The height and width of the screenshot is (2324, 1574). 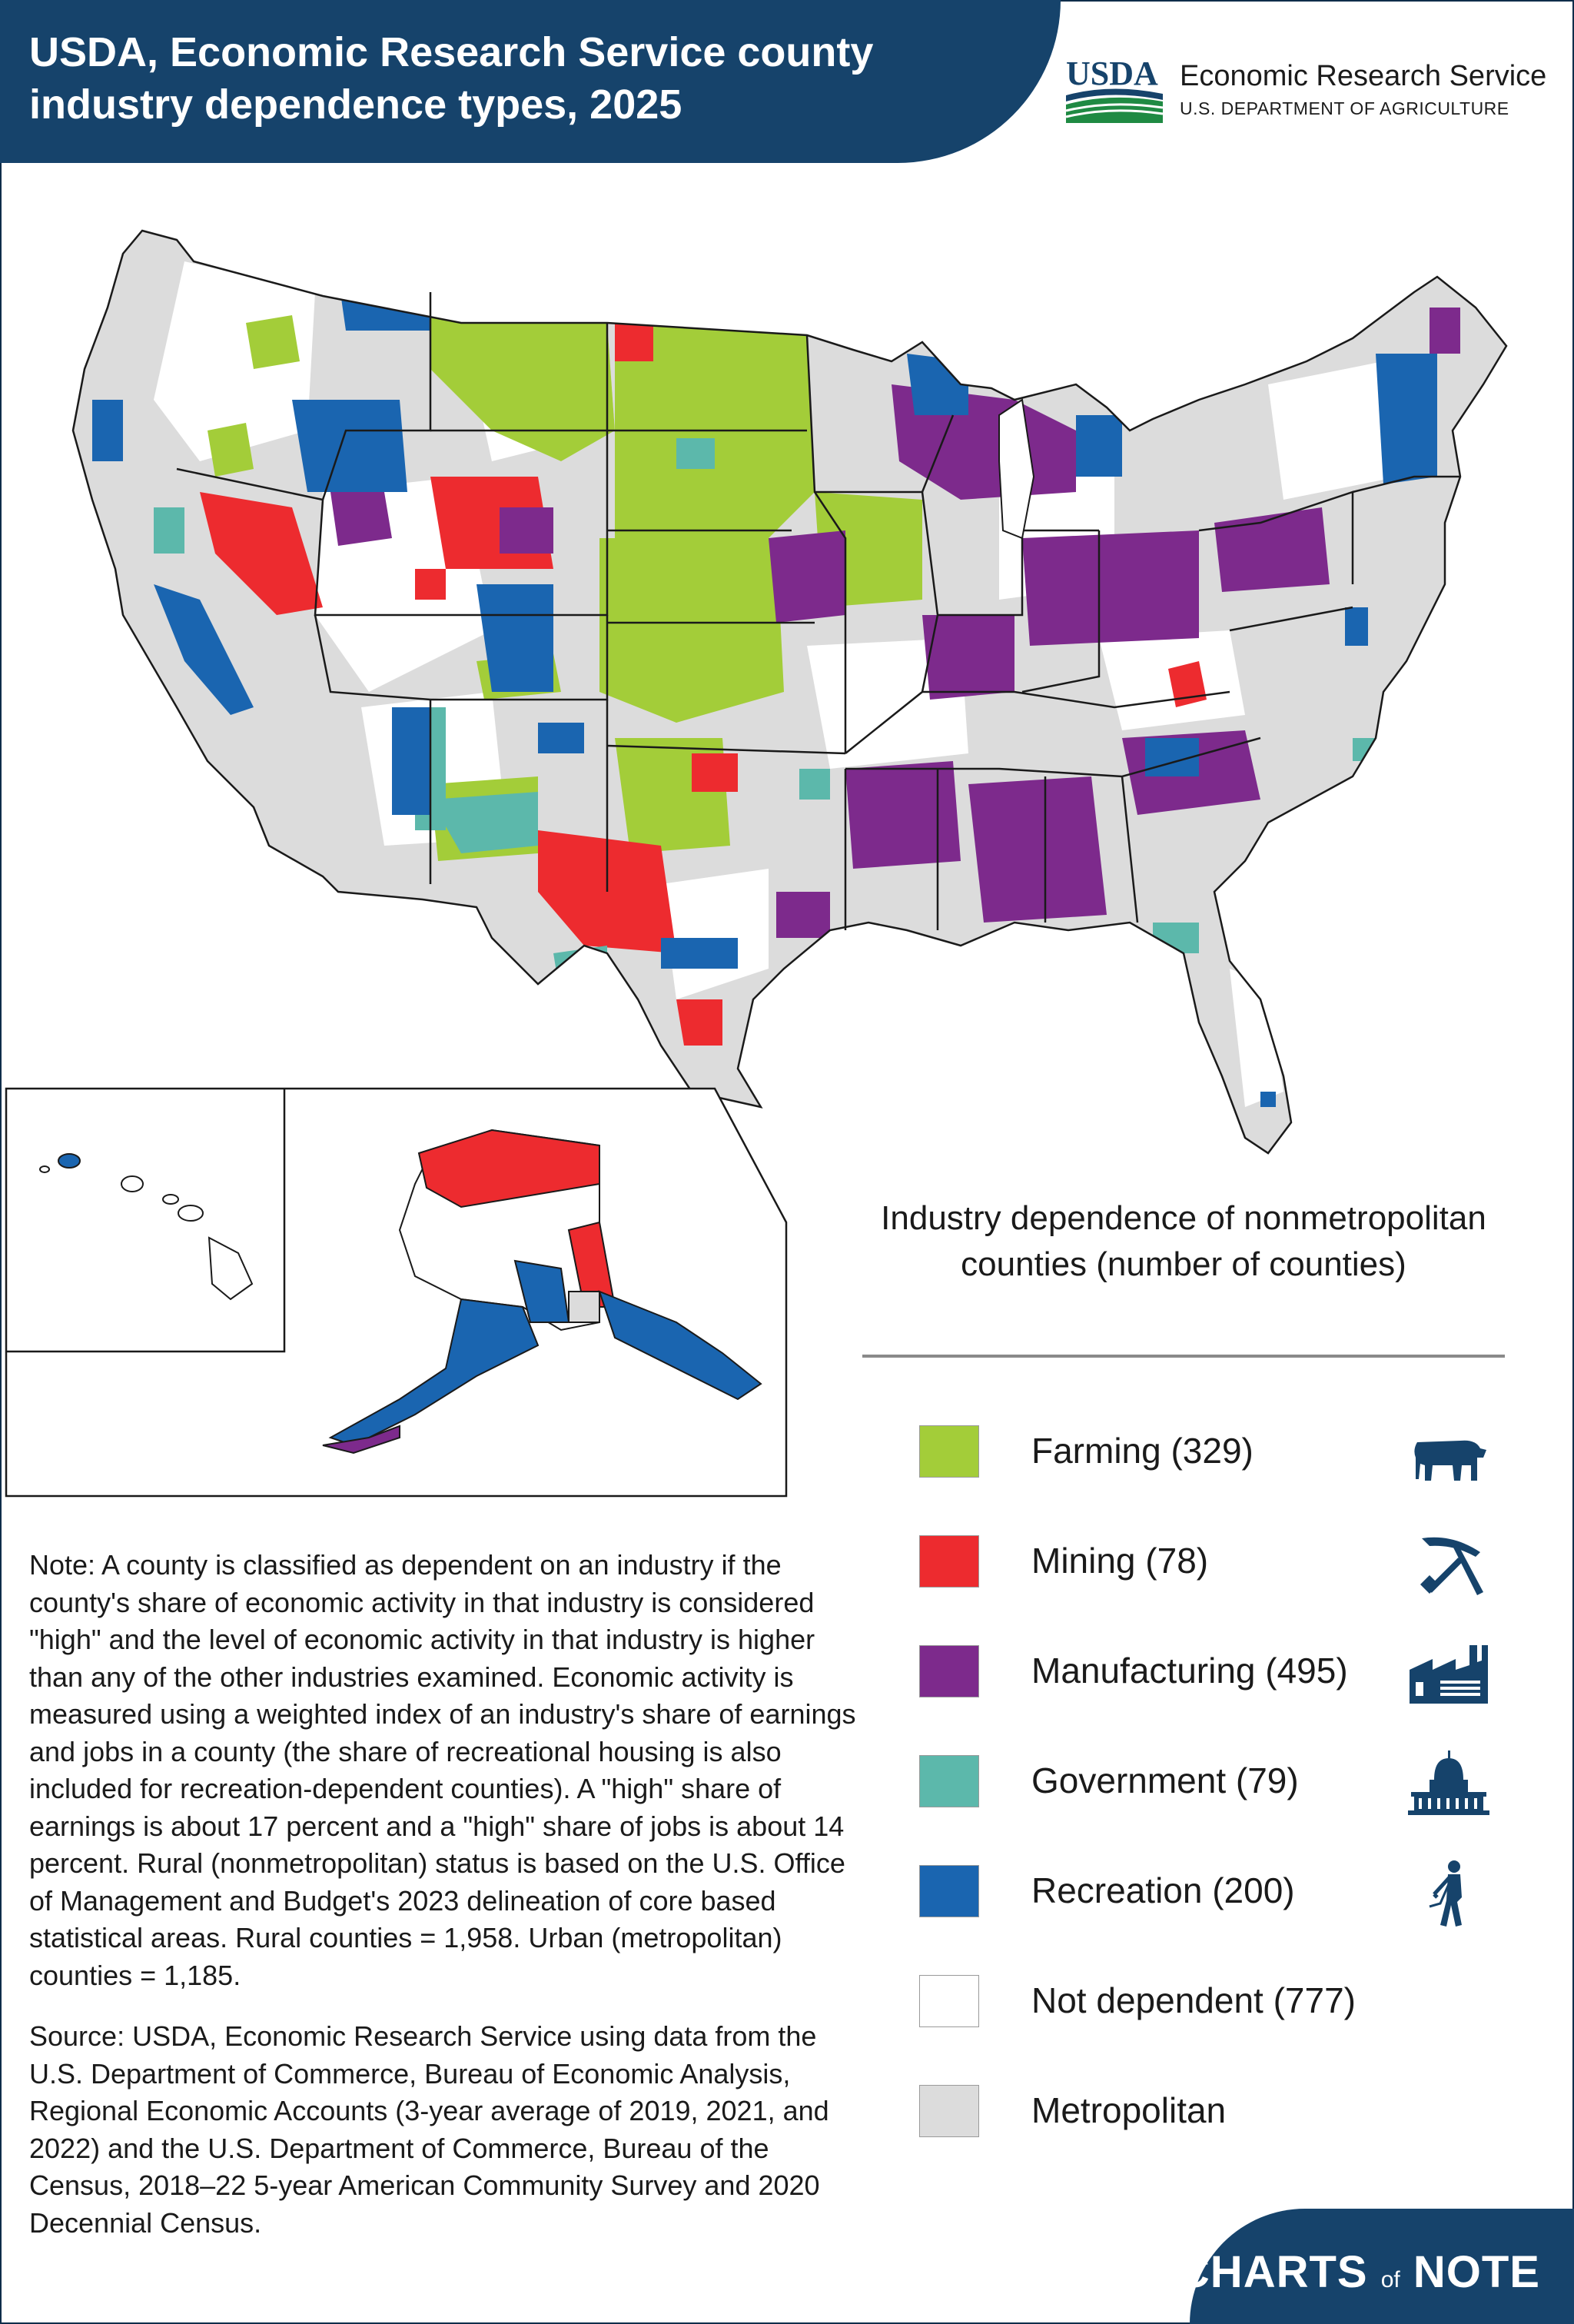 What do you see at coordinates (1120, 1561) in the screenshot?
I see `legend-label-mining: Mining (78)` at bounding box center [1120, 1561].